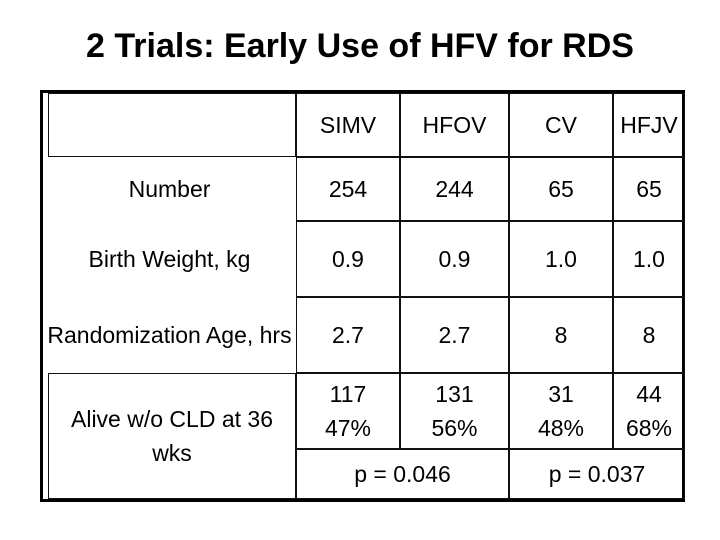  I want to click on cell-randomization-age-hfjv: 8, so click(649, 335).